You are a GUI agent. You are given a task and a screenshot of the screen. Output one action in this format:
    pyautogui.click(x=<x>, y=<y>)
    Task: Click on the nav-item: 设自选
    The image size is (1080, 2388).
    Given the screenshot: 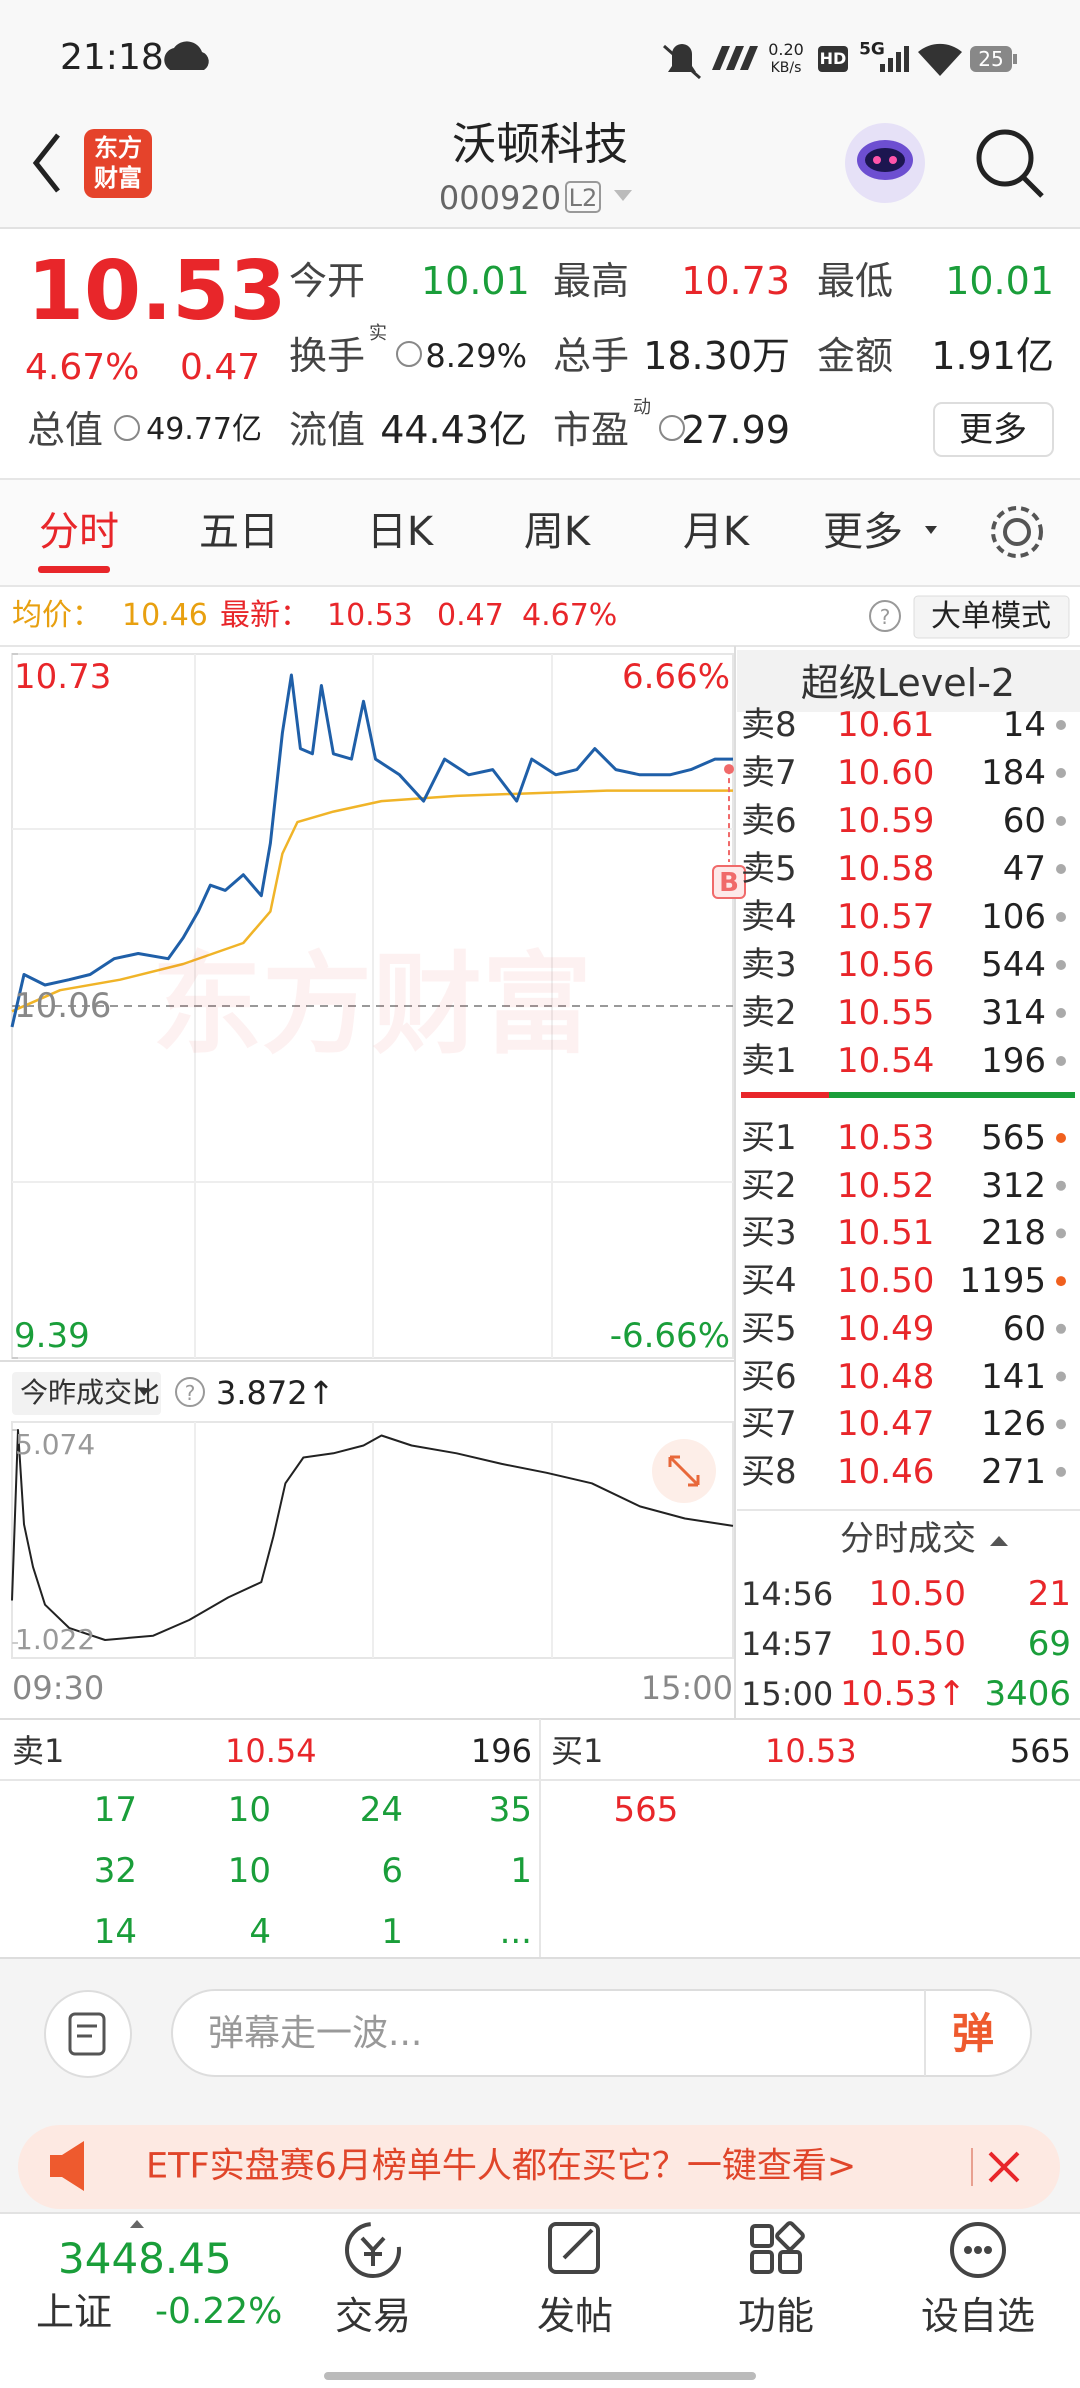 What is the action you would take?
    pyautogui.click(x=978, y=2316)
    